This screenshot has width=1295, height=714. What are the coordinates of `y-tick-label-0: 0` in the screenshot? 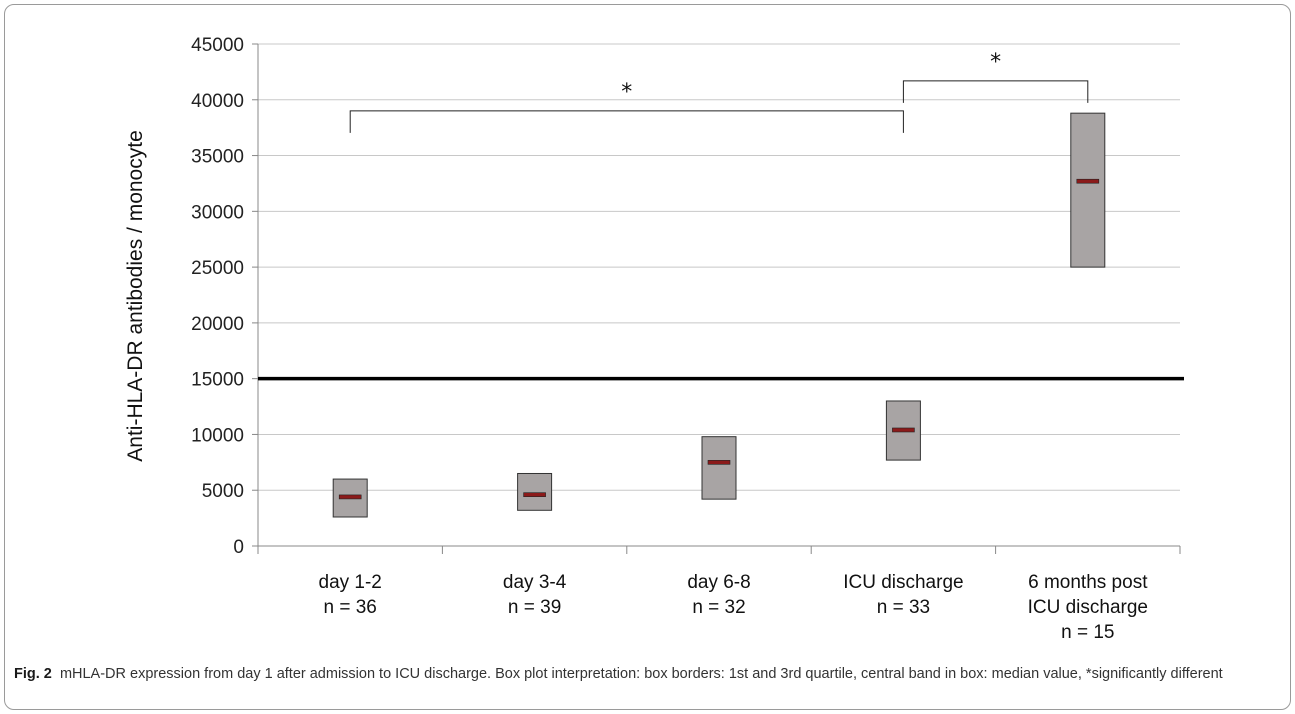 It's located at (238, 547).